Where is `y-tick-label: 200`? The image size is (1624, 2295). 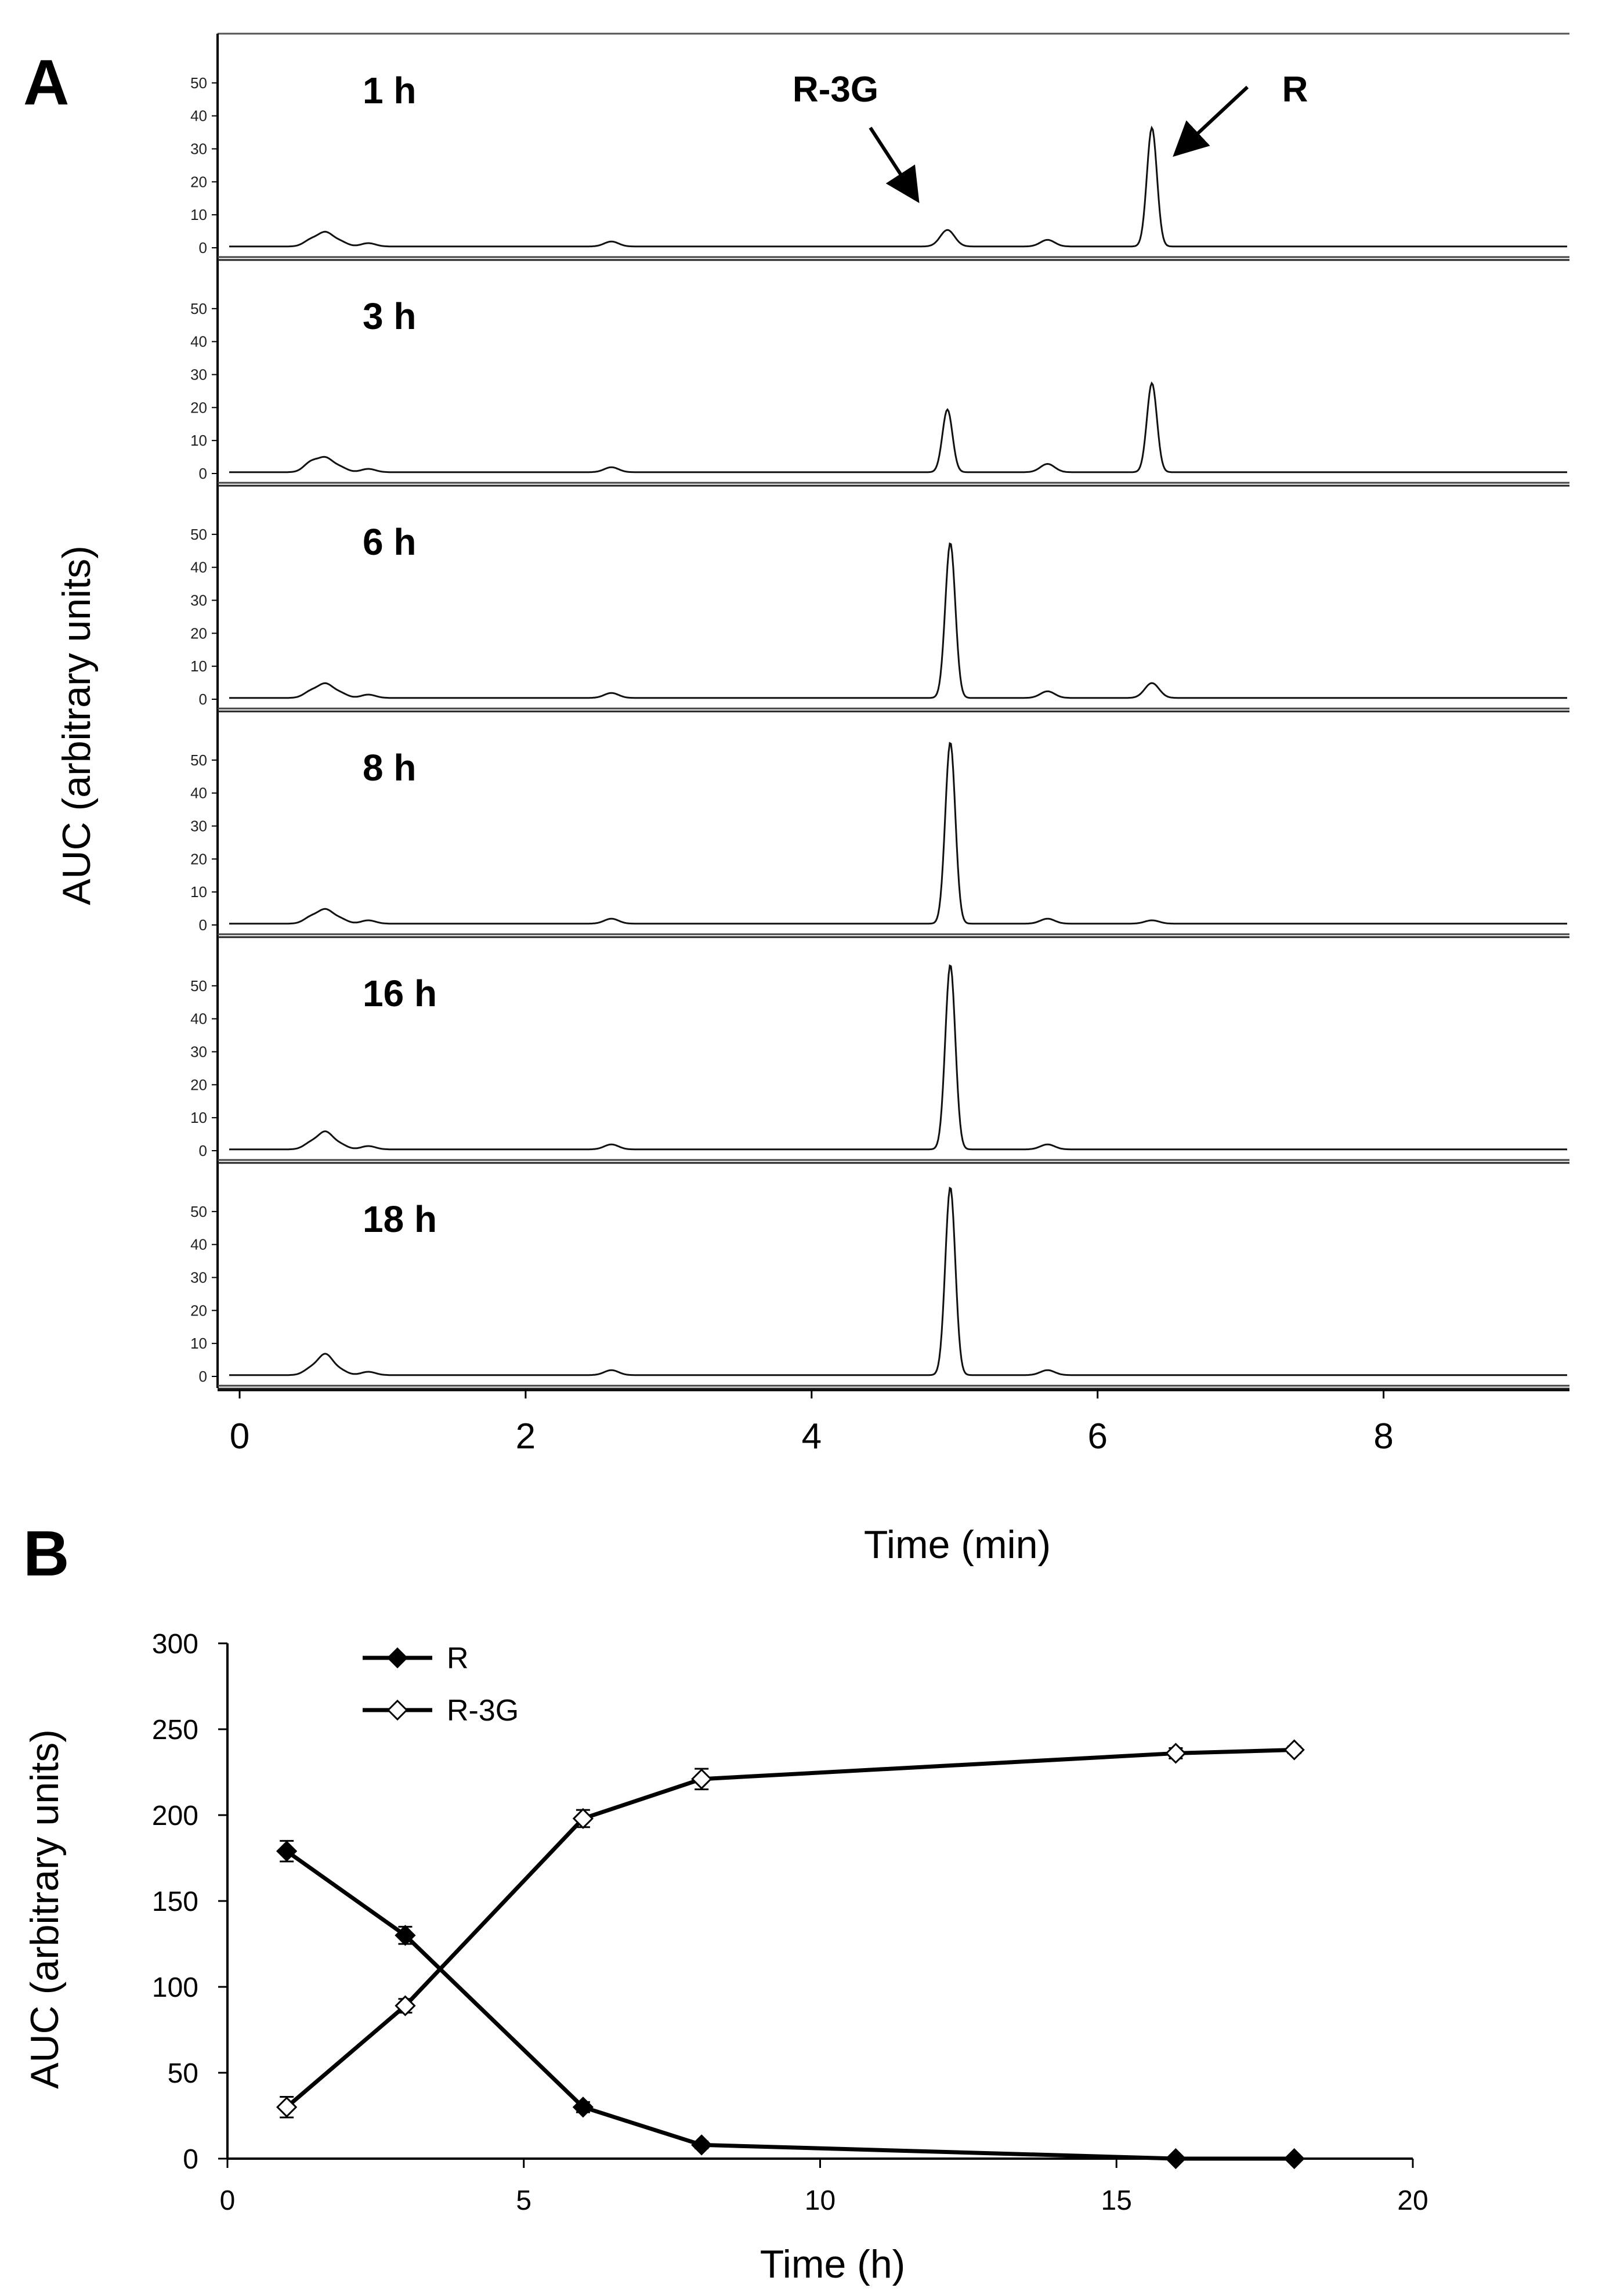
y-tick-label: 200 is located at coordinates (175, 1816).